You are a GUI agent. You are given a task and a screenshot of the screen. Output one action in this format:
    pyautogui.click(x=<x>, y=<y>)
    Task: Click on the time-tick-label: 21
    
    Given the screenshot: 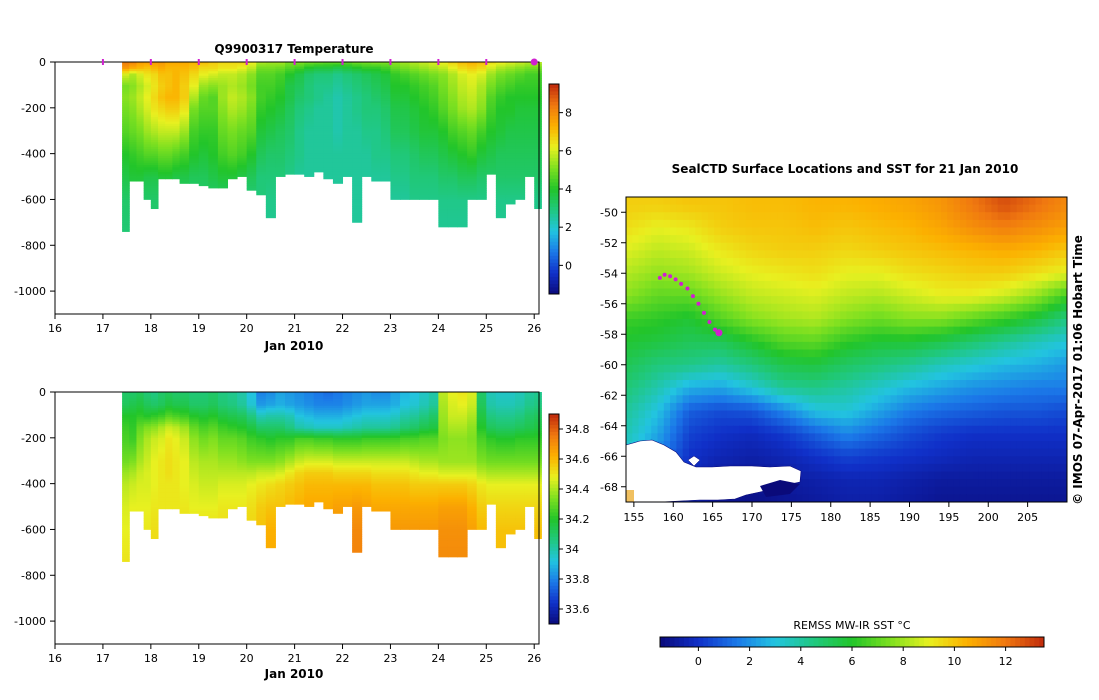 What is the action you would take?
    pyautogui.click(x=295, y=328)
    